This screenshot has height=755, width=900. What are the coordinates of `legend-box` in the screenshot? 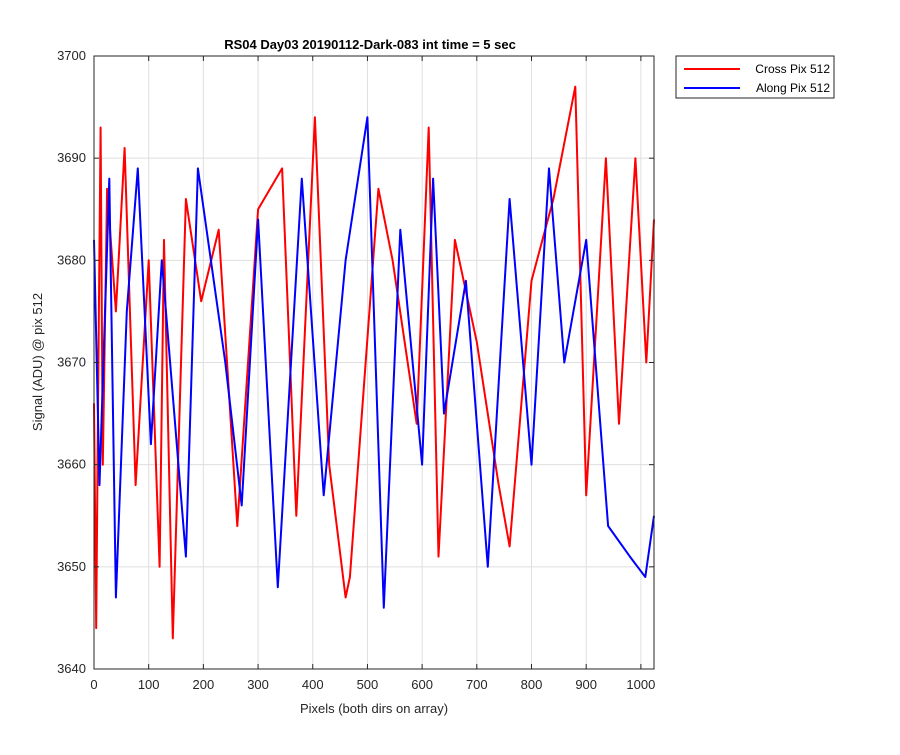 It's located at (755, 77).